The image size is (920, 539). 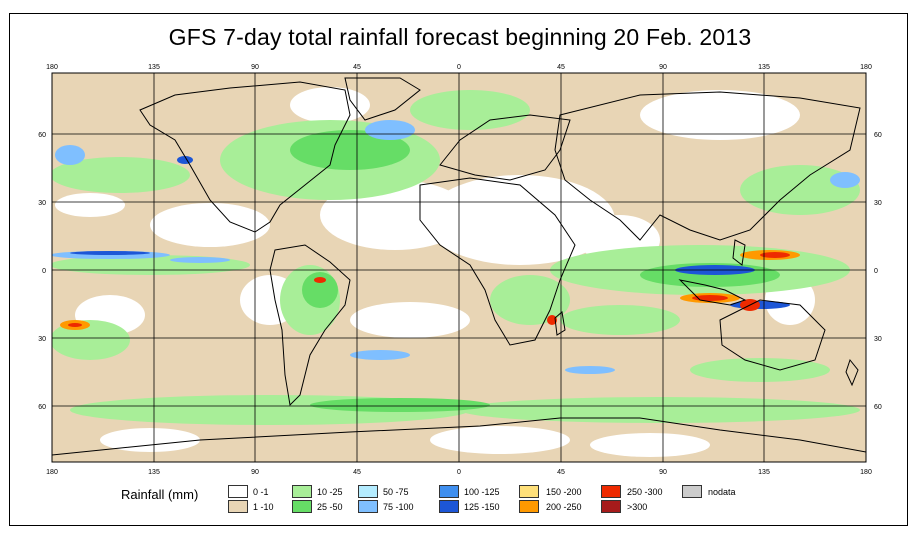 I want to click on legend-label: 10 -25, so click(x=330, y=492).